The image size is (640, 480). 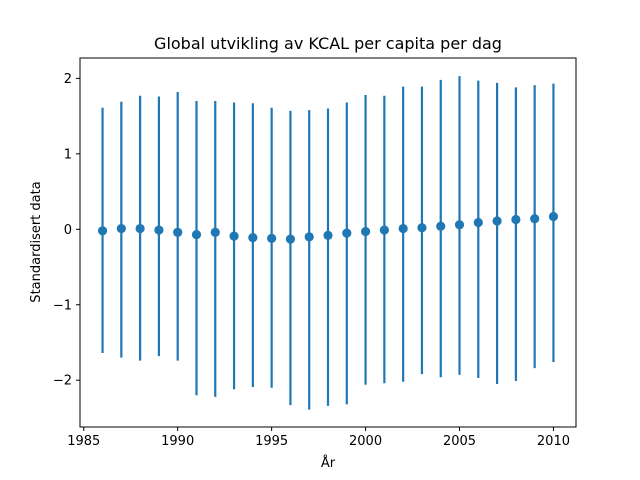 What do you see at coordinates (68, 154) in the screenshot?
I see `y-tick-label: 1` at bounding box center [68, 154].